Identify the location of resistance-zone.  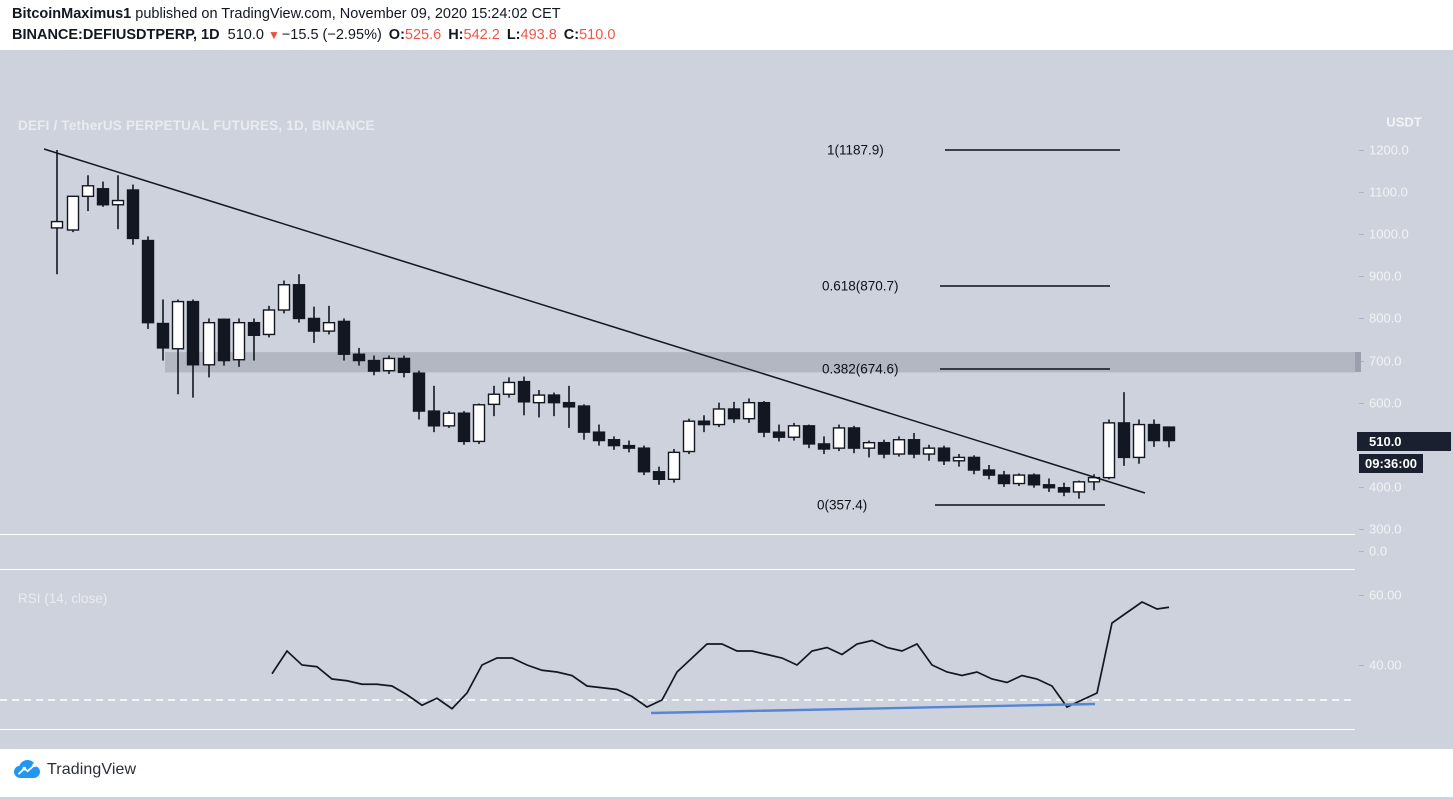
(760, 362).